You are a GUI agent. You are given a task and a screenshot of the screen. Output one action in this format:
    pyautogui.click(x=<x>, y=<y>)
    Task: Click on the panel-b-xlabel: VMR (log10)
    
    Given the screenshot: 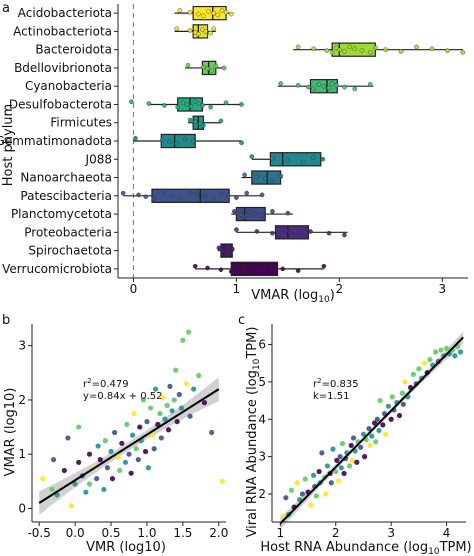 What is the action you would take?
    pyautogui.click(x=126, y=547)
    